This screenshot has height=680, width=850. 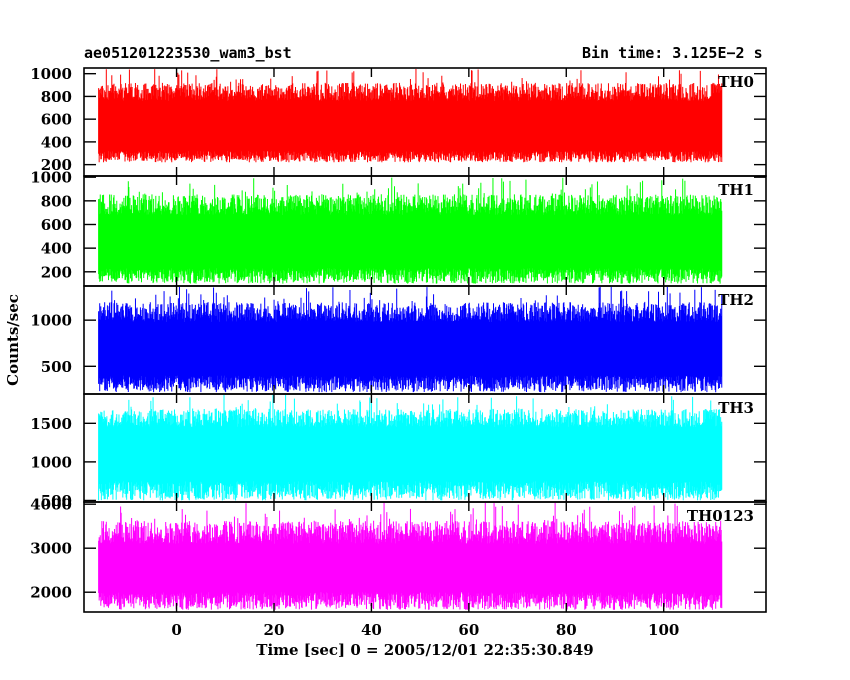 What do you see at coordinates (51, 593) in the screenshot?
I see `y-tick-label: 2000` at bounding box center [51, 593].